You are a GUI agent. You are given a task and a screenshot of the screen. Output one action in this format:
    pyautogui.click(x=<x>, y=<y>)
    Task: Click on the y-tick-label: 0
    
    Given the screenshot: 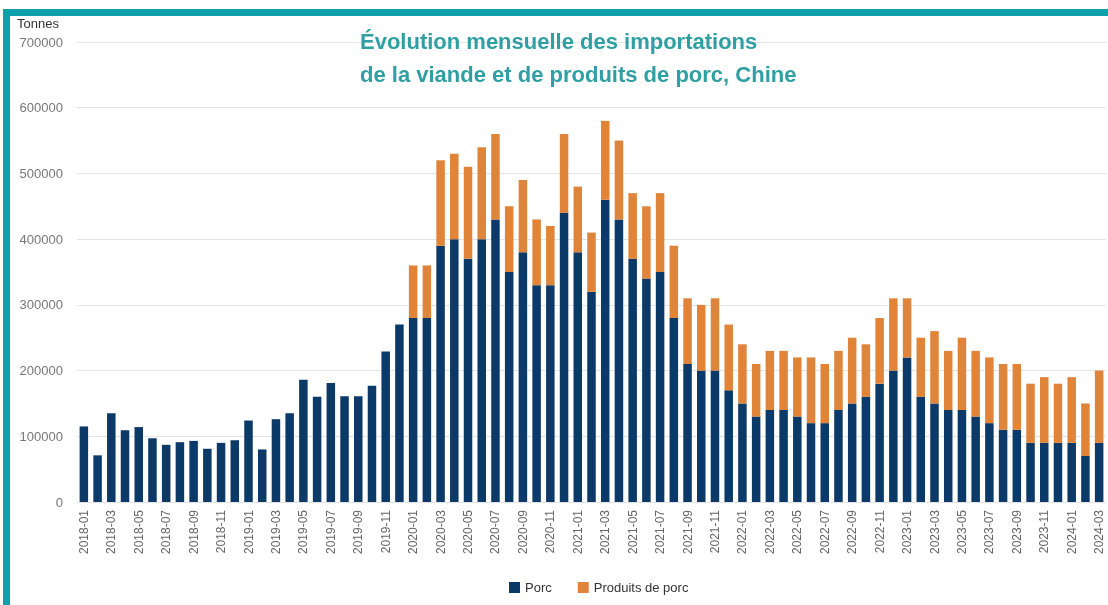 What is the action you would take?
    pyautogui.click(x=59, y=502)
    